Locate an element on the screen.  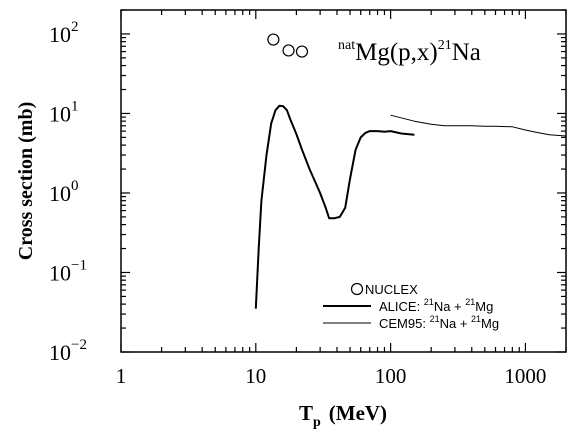
y-tick-label: 10⁻¹ is located at coordinates (68, 271).